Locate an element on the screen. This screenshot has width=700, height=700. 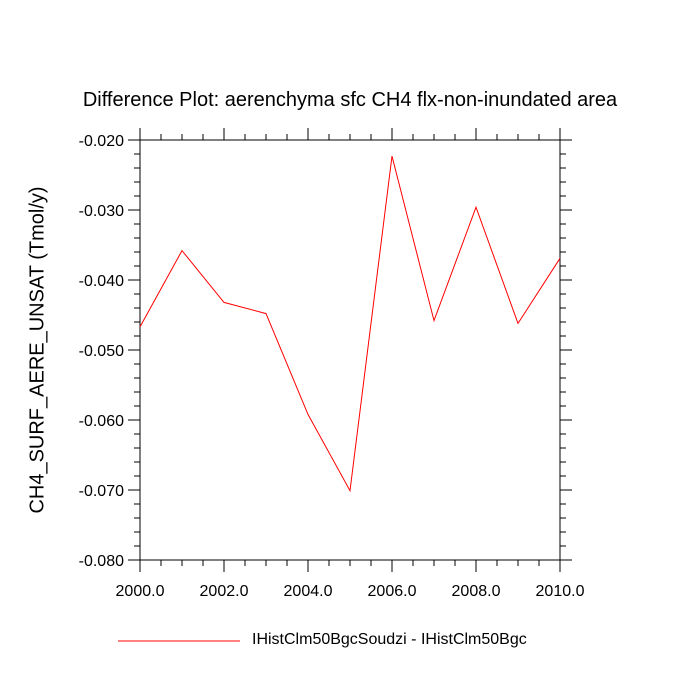
y-tick-label: -0.050 is located at coordinates (101, 351).